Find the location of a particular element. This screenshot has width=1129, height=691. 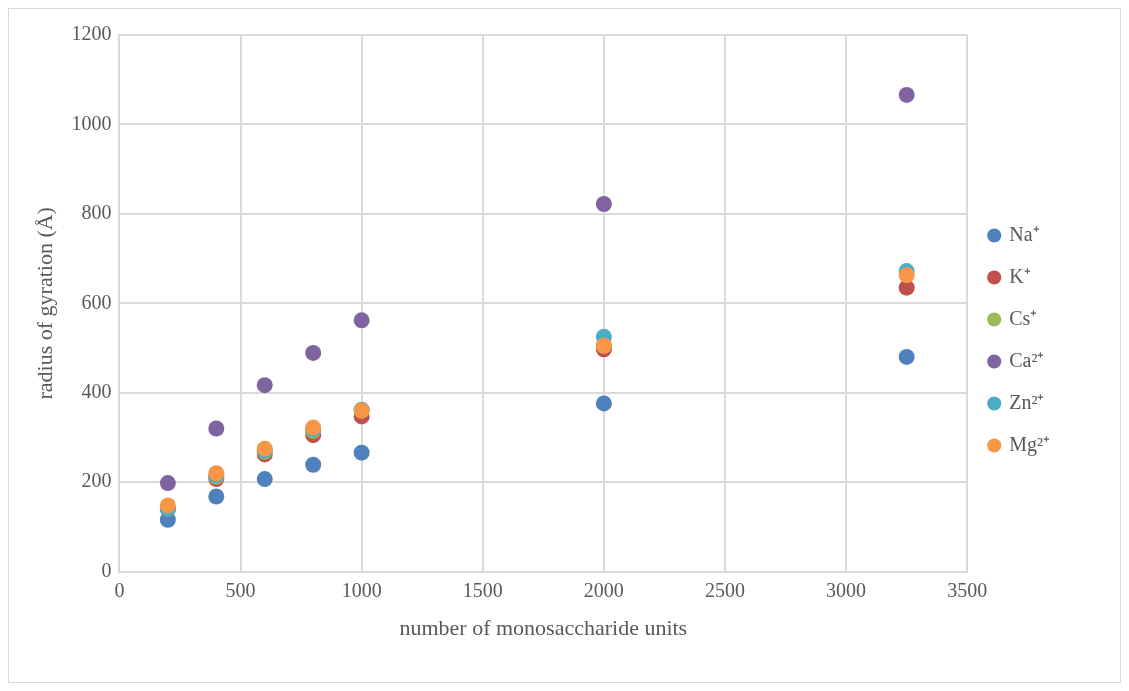

legend-label: Na⁺ is located at coordinates (1024, 233).